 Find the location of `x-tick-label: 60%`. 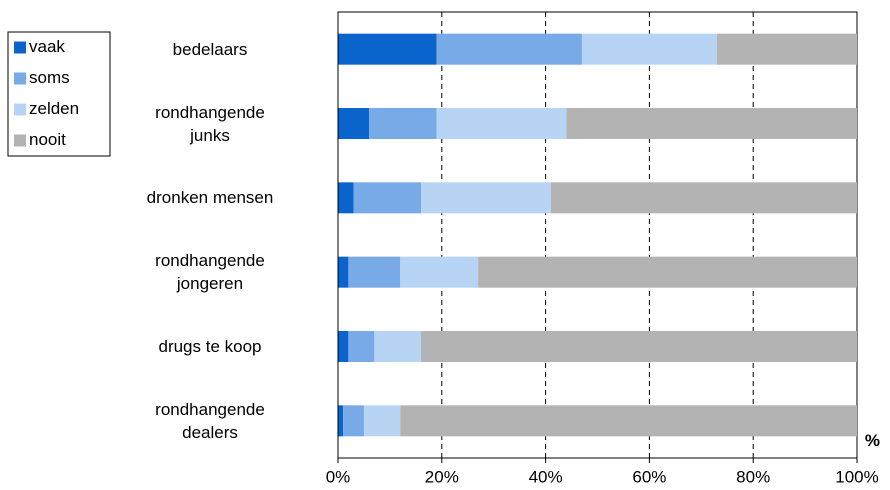

x-tick-label: 60% is located at coordinates (649, 476).